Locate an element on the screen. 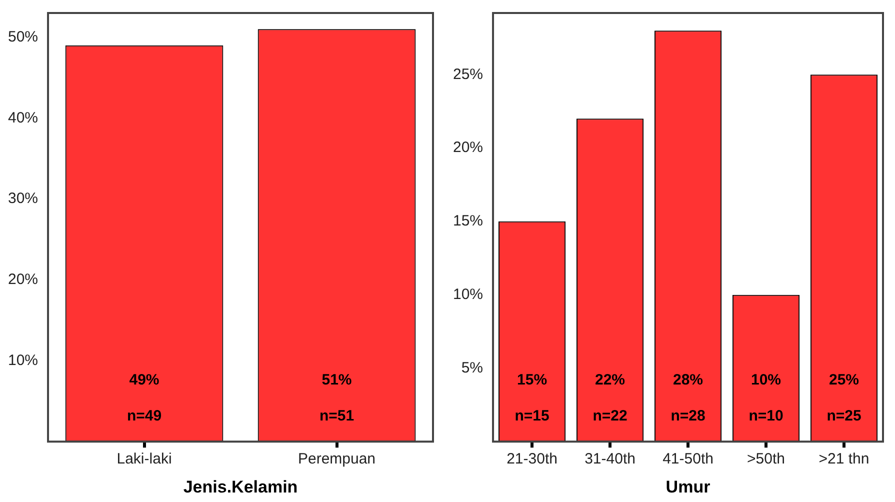 The height and width of the screenshot is (502, 895). x-tick-label: 41-50th is located at coordinates (688, 459).